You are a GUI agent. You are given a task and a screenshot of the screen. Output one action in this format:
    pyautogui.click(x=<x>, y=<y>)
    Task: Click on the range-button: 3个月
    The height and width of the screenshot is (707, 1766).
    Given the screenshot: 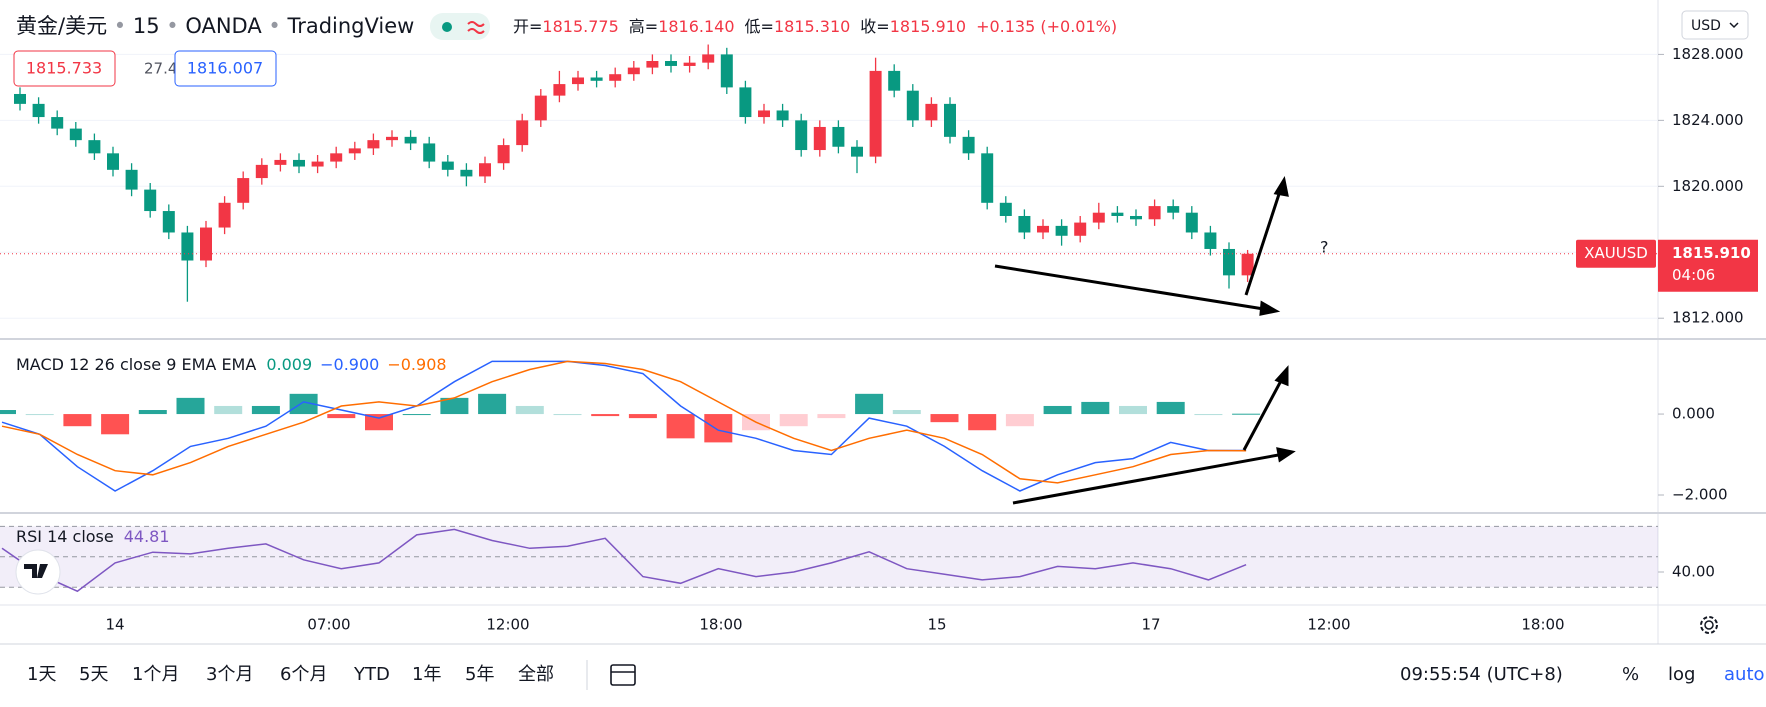 What is the action you would take?
    pyautogui.click(x=229, y=674)
    